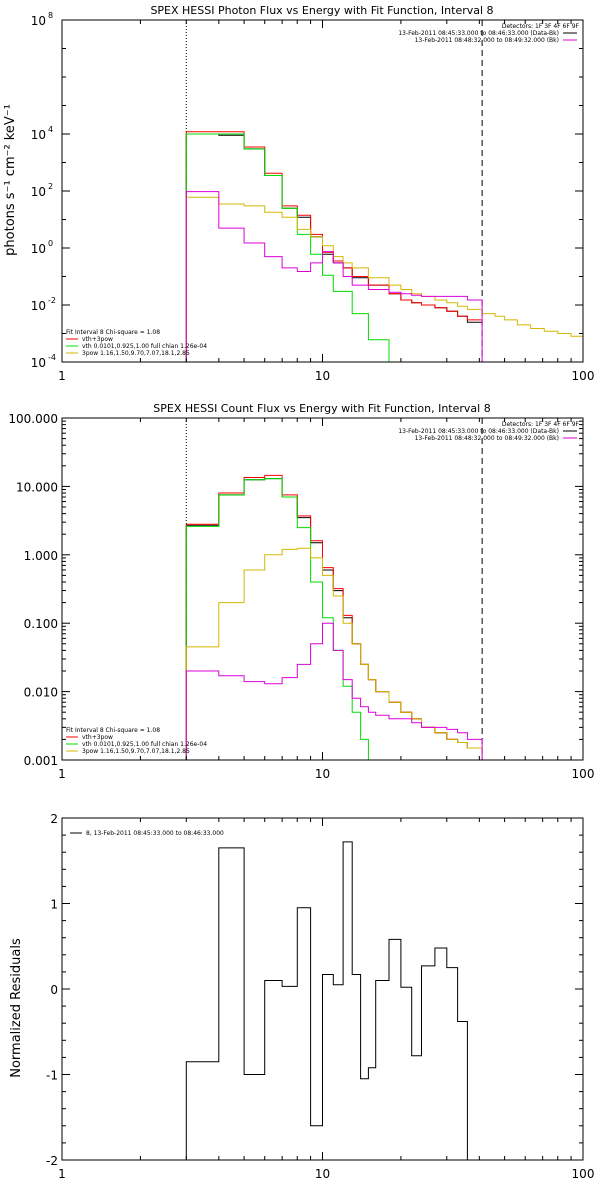 Image resolution: width=600 pixels, height=1204 pixels. Describe the element at coordinates (293, 248) in the screenshot. I see `p0-series-vth` at that location.